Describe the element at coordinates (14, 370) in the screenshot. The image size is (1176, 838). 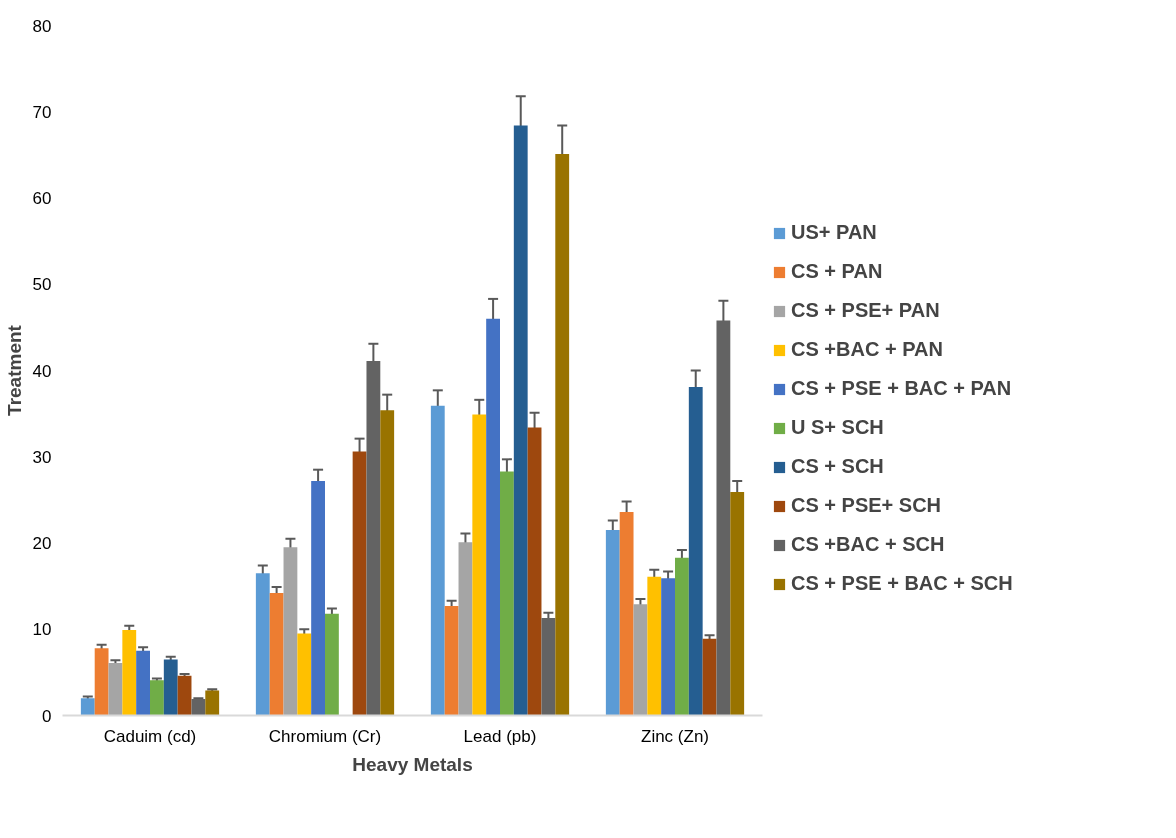
I see `y-axis-title: Treatment` at that location.